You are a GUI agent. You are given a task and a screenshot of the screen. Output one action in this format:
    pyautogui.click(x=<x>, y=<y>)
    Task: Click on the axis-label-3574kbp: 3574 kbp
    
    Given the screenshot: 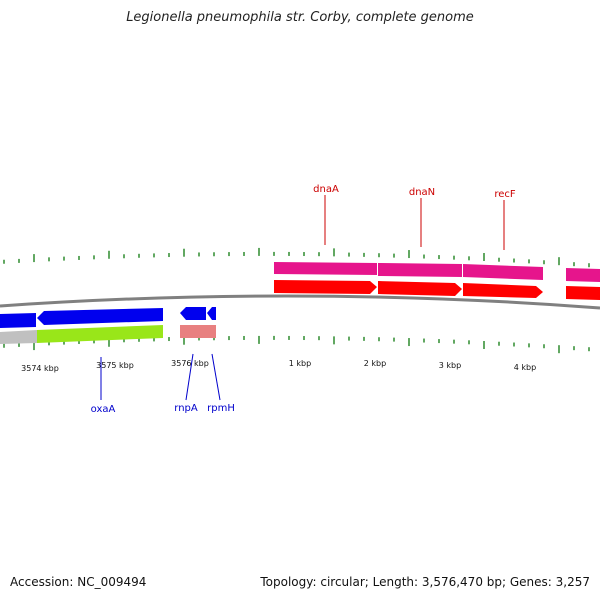 What is the action you would take?
    pyautogui.click(x=40, y=368)
    